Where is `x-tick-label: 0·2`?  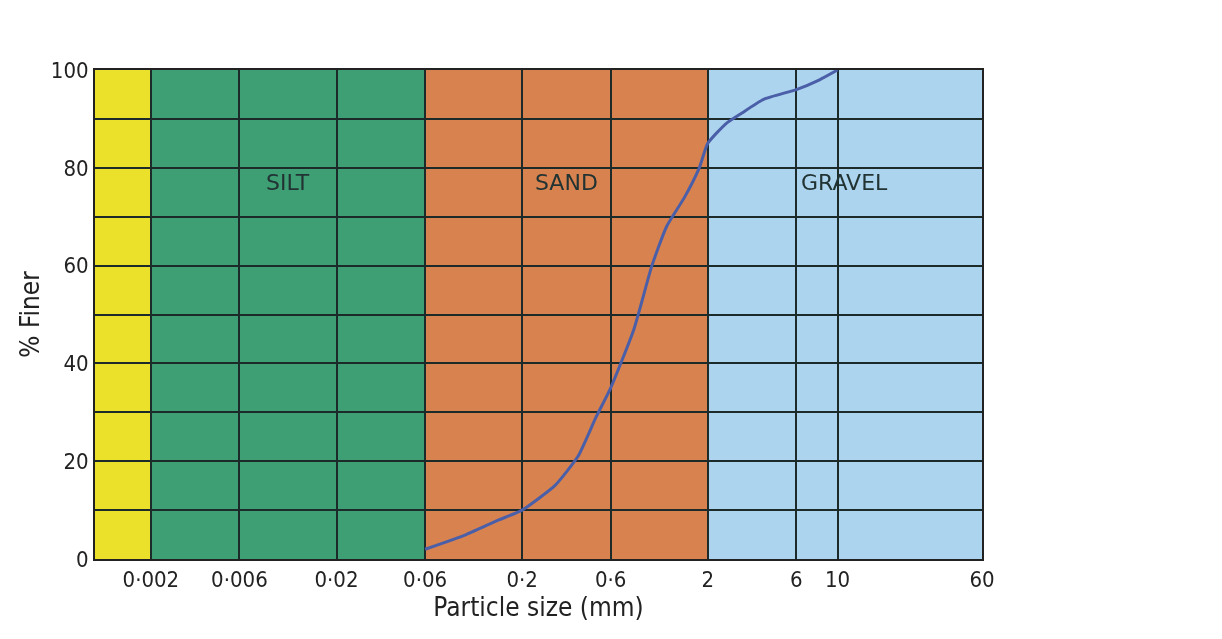
x-tick-label: 0·2 is located at coordinates (522, 580).